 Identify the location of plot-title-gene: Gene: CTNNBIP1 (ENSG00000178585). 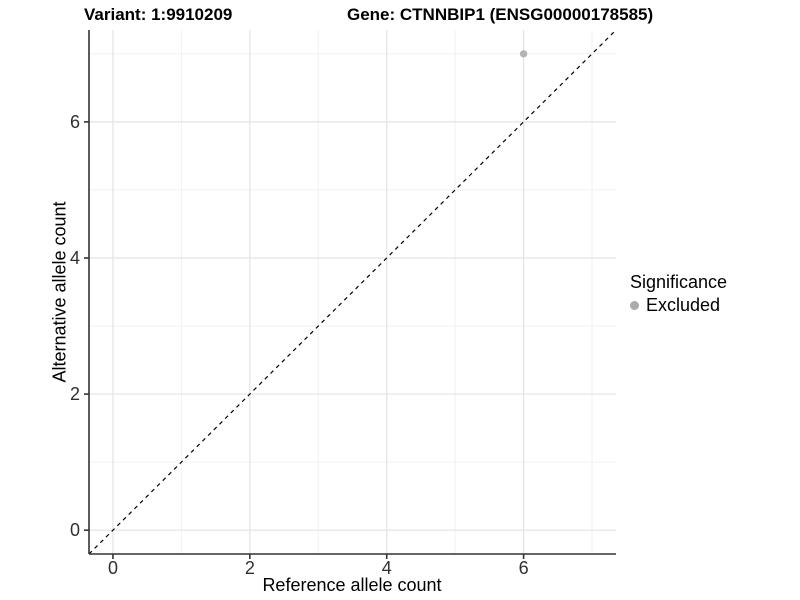
(500, 14).